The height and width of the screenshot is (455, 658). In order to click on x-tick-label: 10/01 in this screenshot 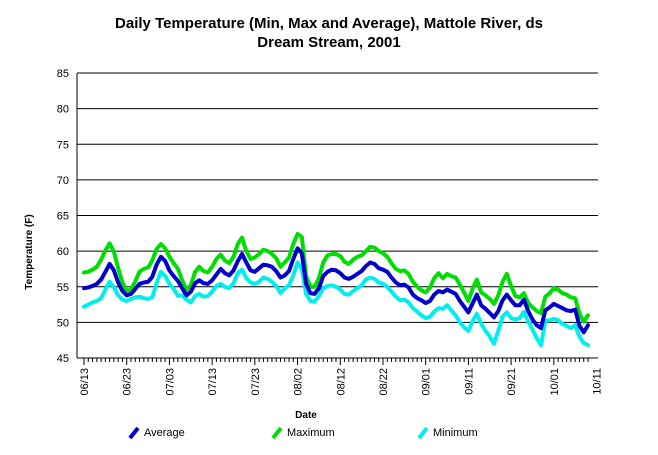, I will do `click(555, 382)`.